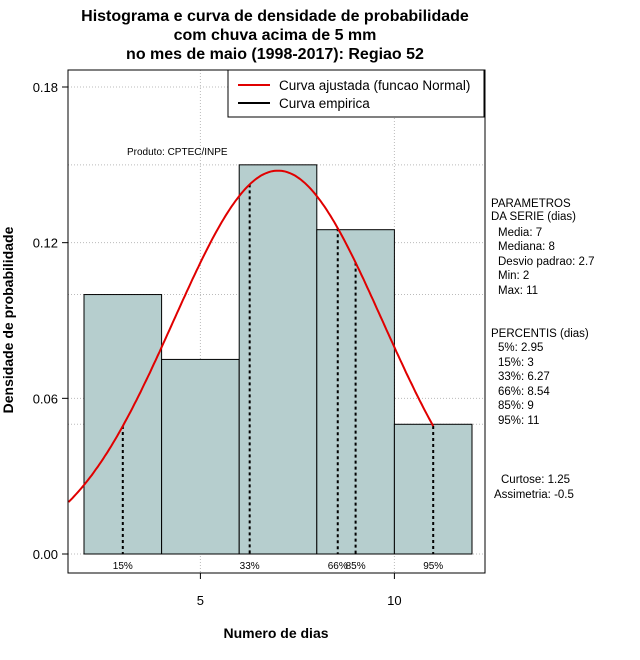 The width and height of the screenshot is (640, 660). I want to click on chart-title-line-2: com chuva acima de 5 mm, so click(275, 35).